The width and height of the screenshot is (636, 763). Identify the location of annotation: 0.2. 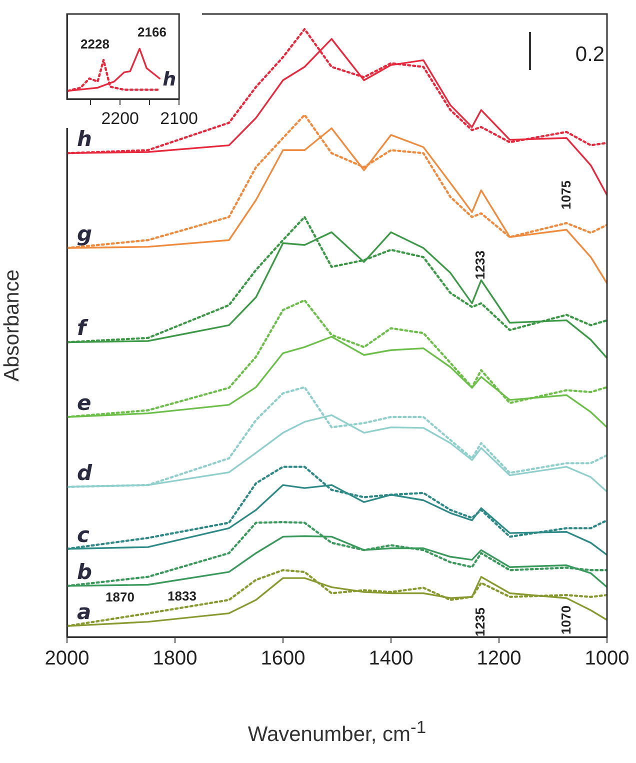
(590, 54).